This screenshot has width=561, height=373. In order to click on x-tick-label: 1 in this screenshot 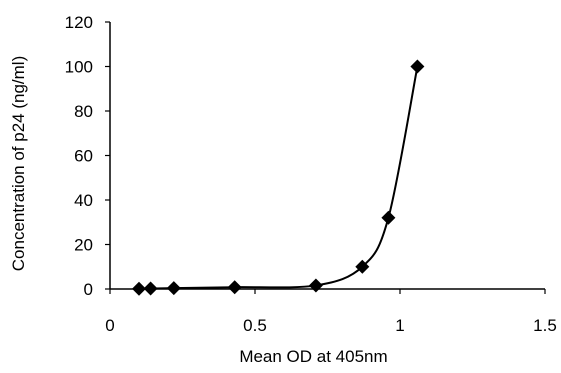, I will do `click(399, 325)`.